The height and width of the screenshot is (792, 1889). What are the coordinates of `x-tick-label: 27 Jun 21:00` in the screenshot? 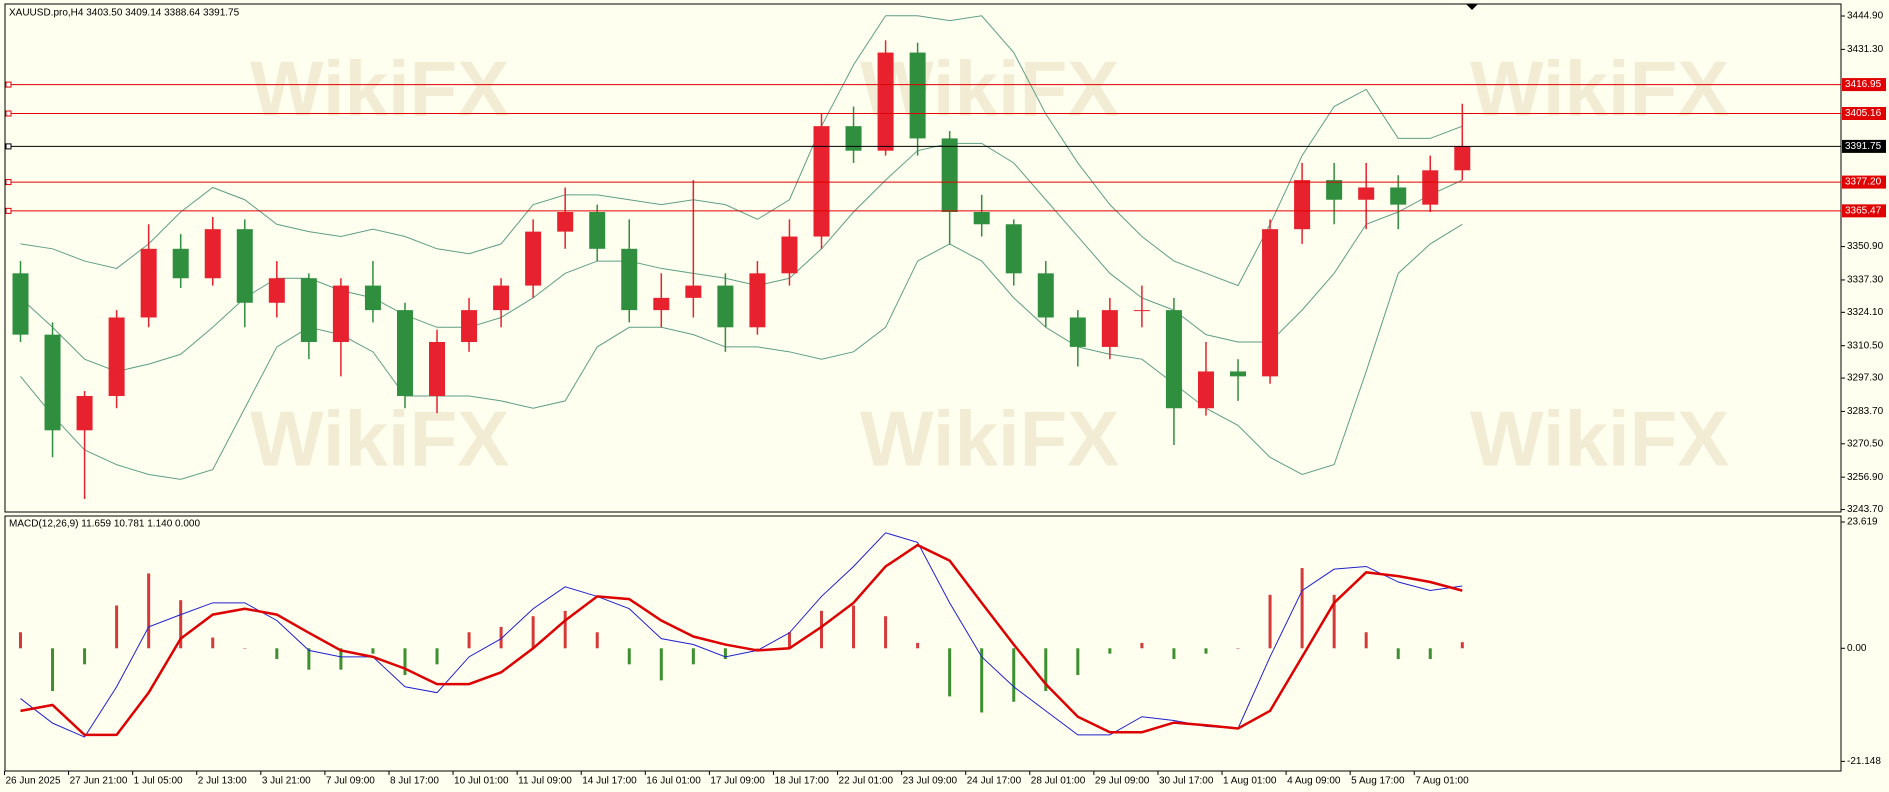 It's located at (99, 781).